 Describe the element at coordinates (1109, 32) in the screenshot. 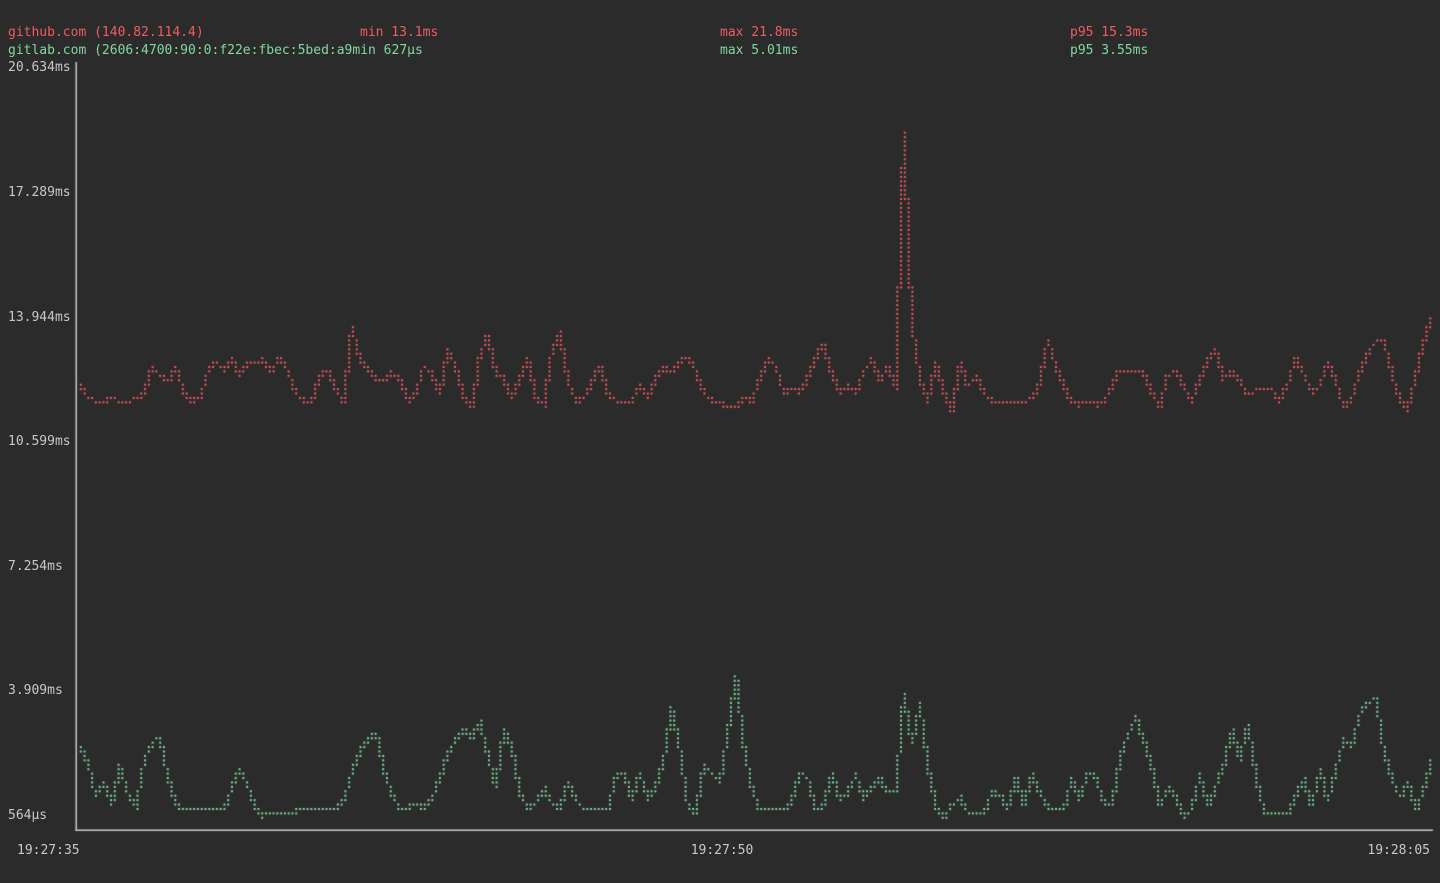

I see `legend-p95-github: p95 15.3ms` at that location.